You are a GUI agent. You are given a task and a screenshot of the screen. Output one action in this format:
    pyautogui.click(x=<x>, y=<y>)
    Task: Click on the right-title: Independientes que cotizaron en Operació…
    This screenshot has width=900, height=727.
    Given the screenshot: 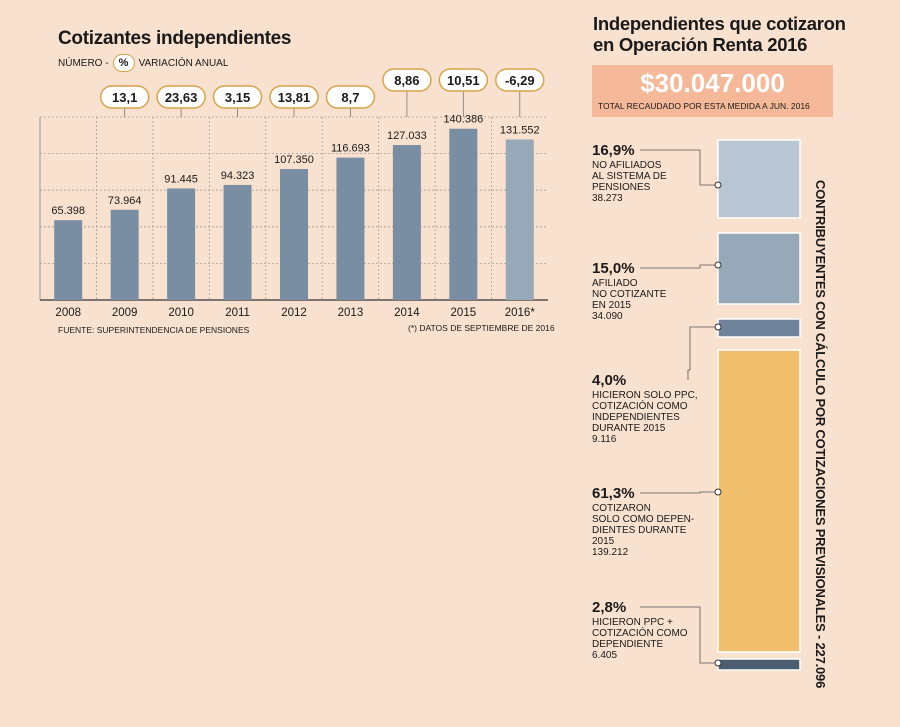 What is the action you would take?
    pyautogui.click(x=719, y=34)
    